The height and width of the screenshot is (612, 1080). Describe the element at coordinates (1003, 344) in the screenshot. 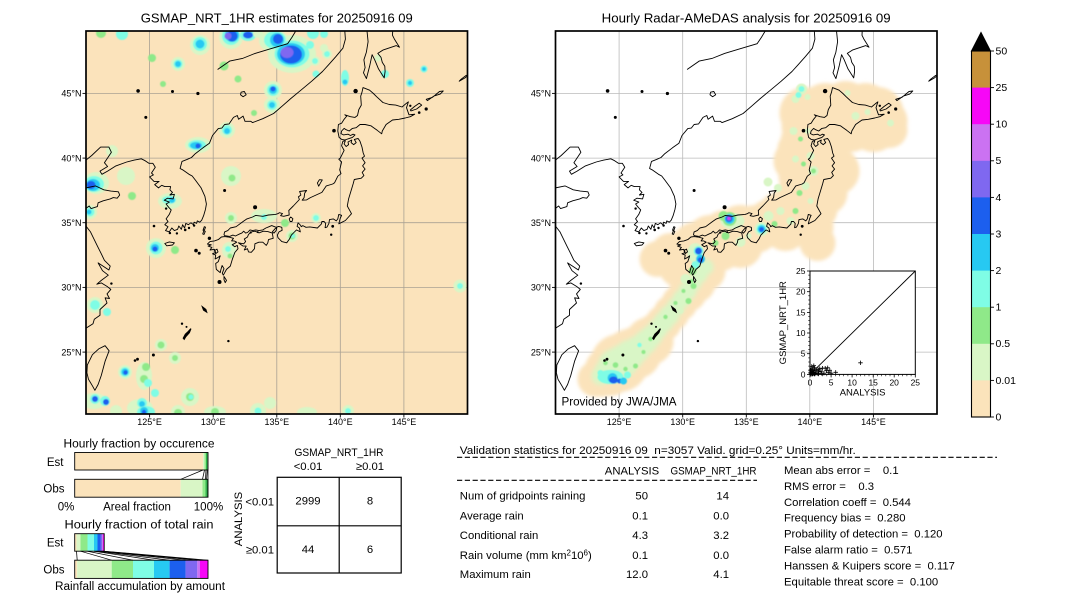

I see `svg-text: 0.5` at that location.